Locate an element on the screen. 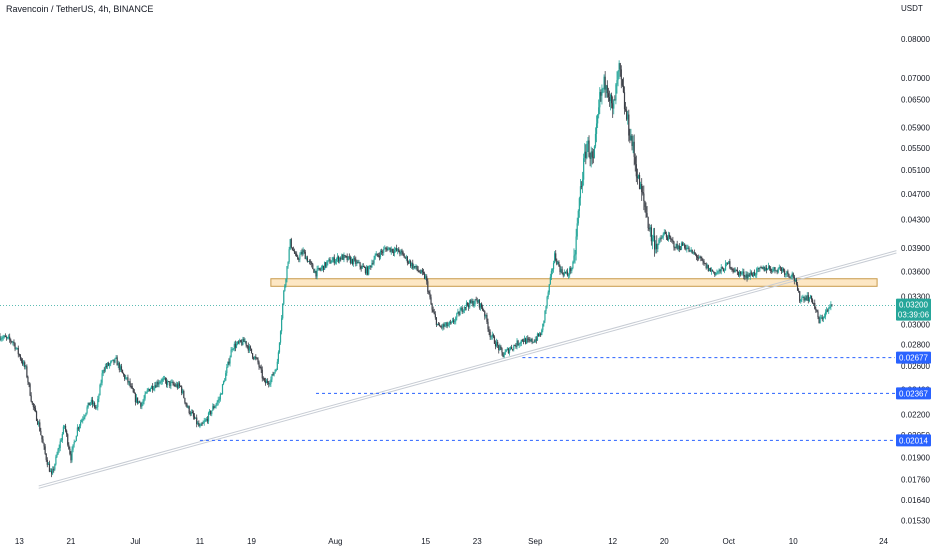 The image size is (932, 550). resistance-zone is located at coordinates (574, 282).